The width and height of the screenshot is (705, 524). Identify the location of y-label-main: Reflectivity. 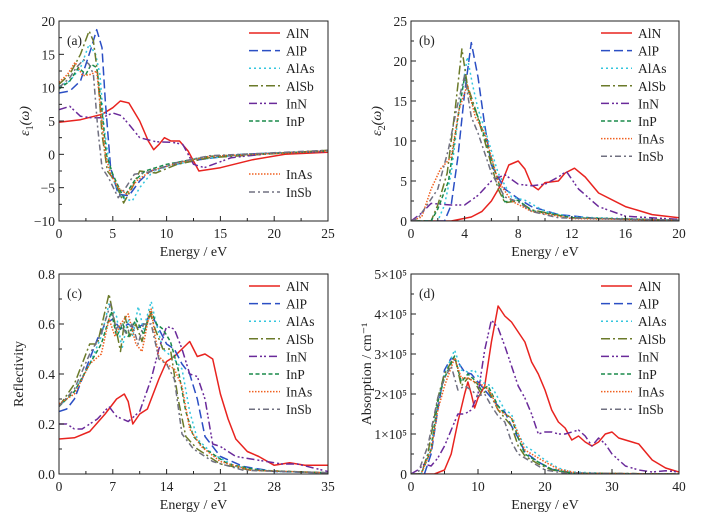
(19, 374).